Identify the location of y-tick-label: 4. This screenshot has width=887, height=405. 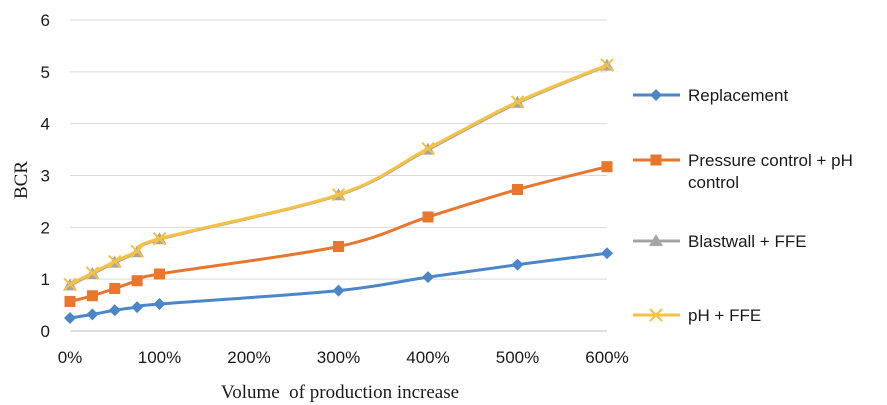
(45, 124).